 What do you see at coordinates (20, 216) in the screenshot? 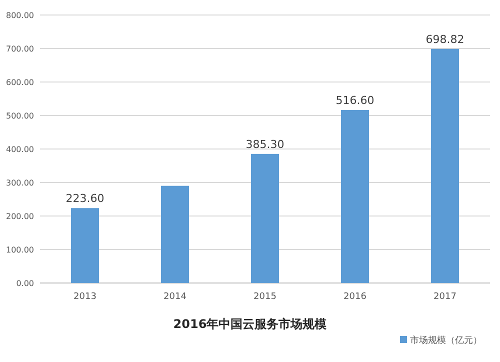
I see `y-tick-label: 200.00` at bounding box center [20, 216].